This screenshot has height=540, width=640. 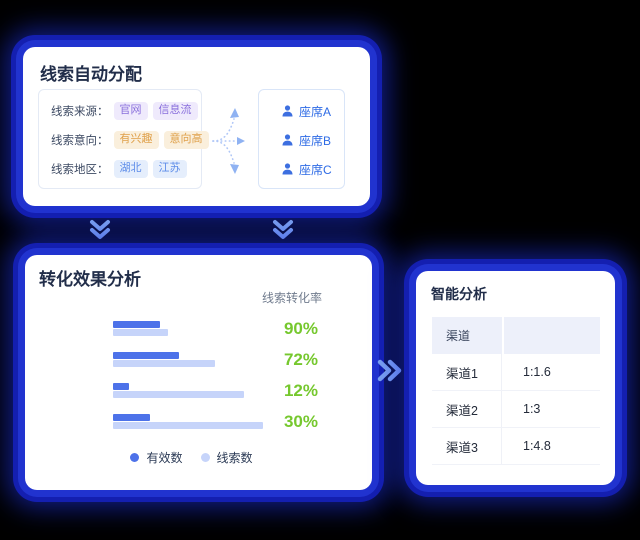 I want to click on table-row: 渠道3 1:4.8, so click(x=516, y=446).